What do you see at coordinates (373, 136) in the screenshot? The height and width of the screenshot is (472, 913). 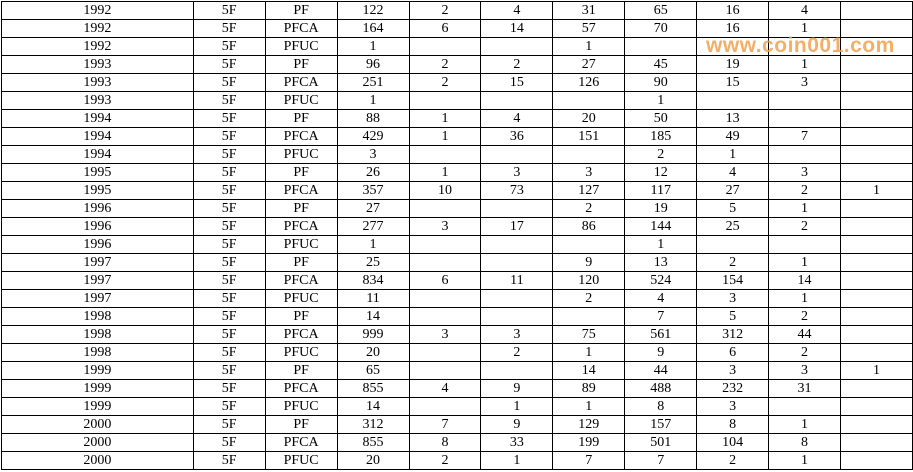 I see `table-cell: 429` at bounding box center [373, 136].